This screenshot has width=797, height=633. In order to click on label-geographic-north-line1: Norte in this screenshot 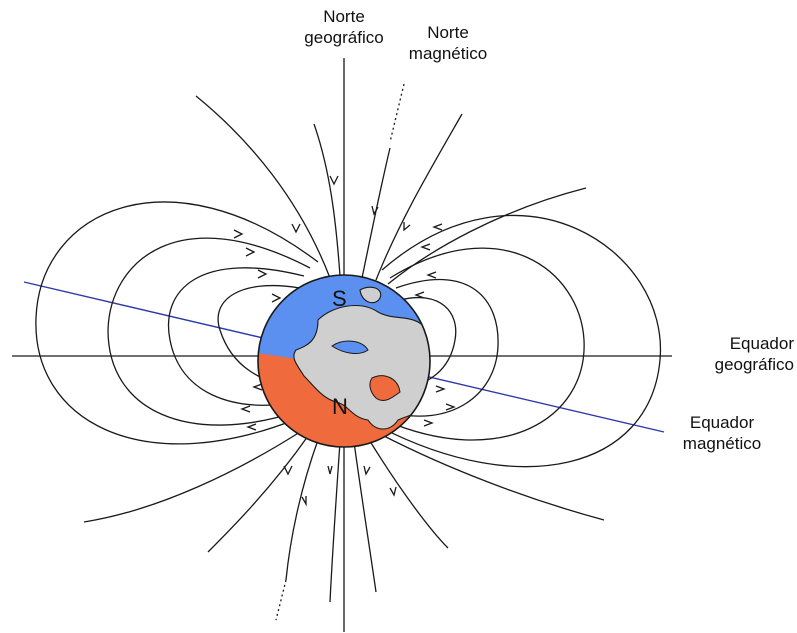, I will do `click(344, 16)`.